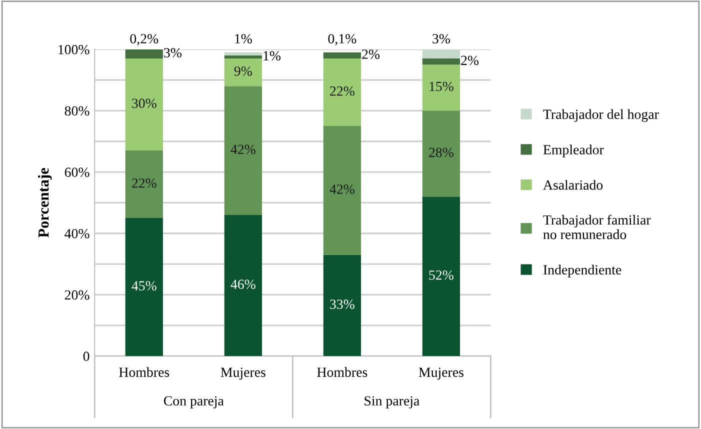 The image size is (701, 429). What do you see at coordinates (392, 402) in the screenshot?
I see `text: Sin pareja` at bounding box center [392, 402].